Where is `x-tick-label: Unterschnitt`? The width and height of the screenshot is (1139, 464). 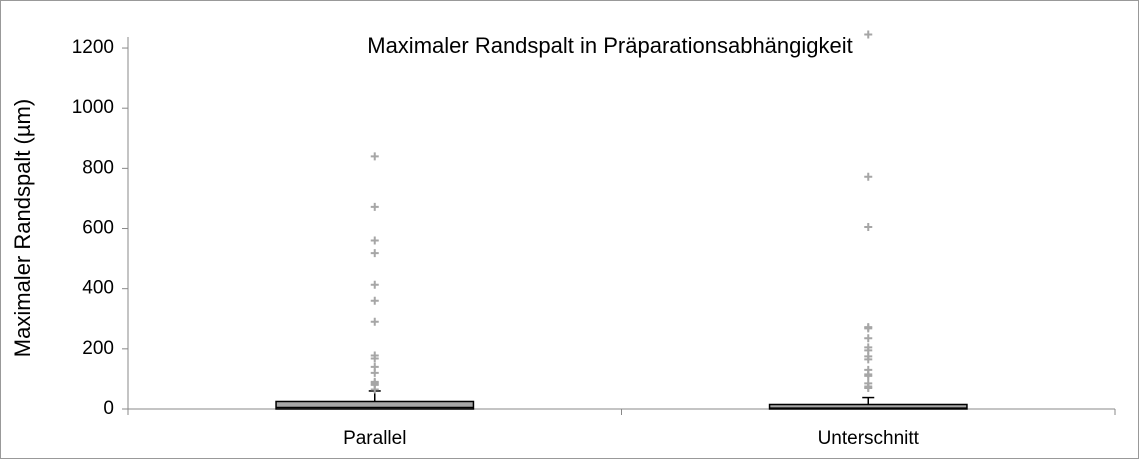
x-tick-label: Unterschnitt is located at coordinates (869, 438).